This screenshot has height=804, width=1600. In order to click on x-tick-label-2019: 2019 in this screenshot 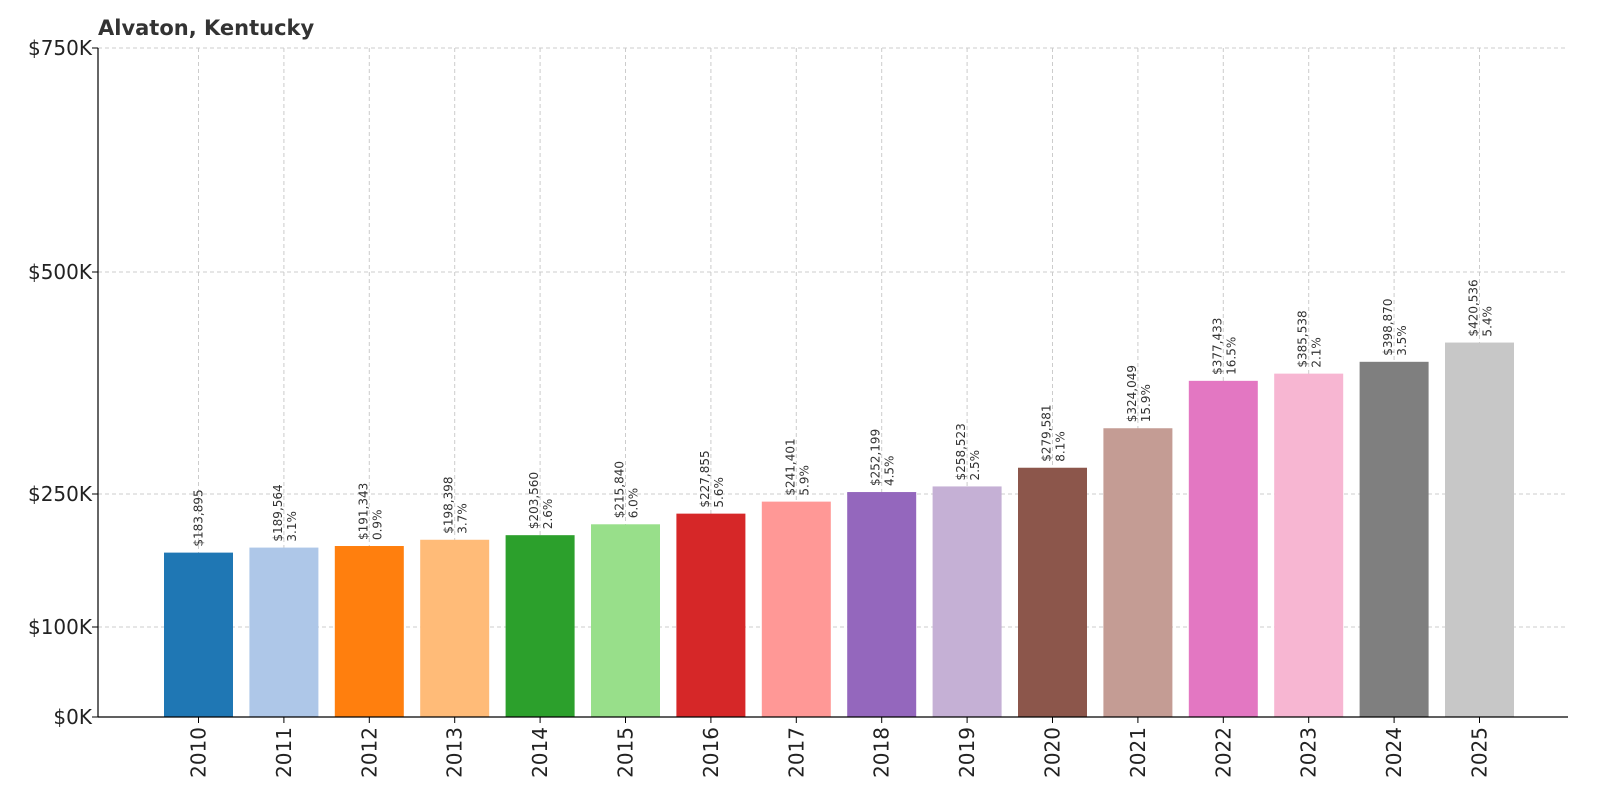, I will do `click(967, 752)`.